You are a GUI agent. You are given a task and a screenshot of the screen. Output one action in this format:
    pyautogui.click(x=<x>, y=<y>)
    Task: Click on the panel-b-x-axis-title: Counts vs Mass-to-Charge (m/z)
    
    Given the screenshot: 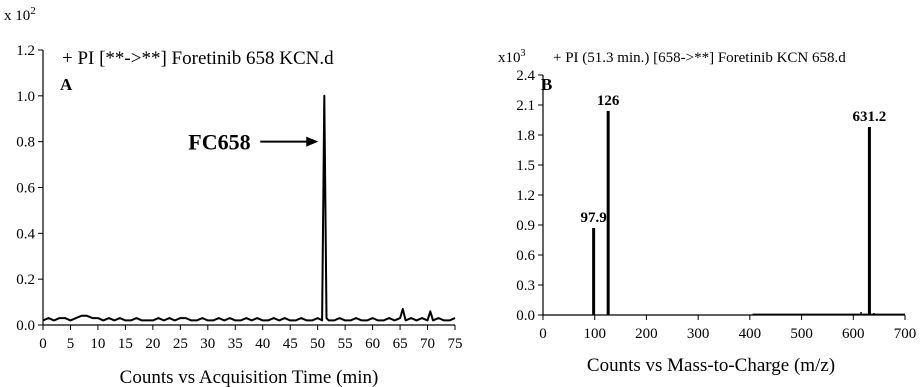 What is the action you would take?
    pyautogui.click(x=711, y=365)
    